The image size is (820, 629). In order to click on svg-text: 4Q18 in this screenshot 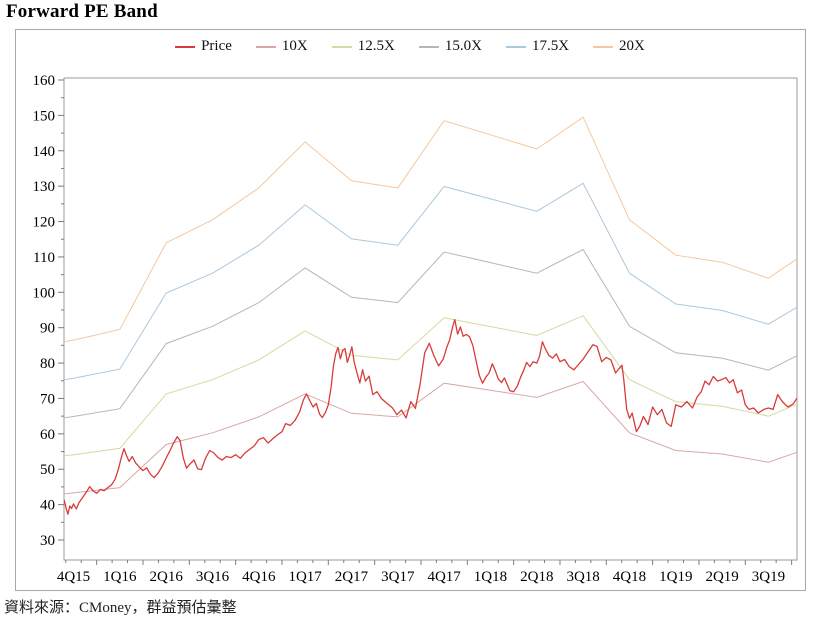, I will do `click(629, 577)`.